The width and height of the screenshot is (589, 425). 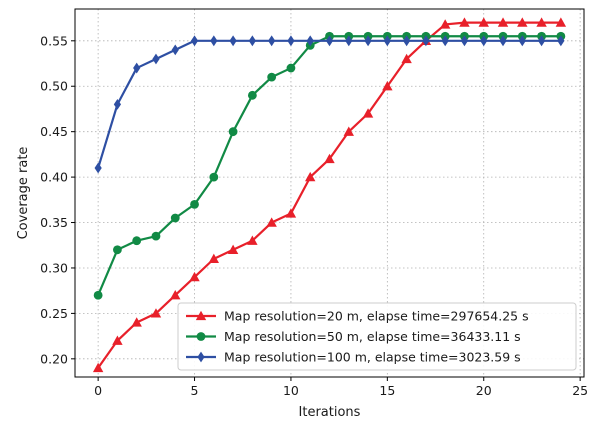 What do you see at coordinates (330, 412) in the screenshot?
I see `x-axis-label: Iterations` at bounding box center [330, 412].